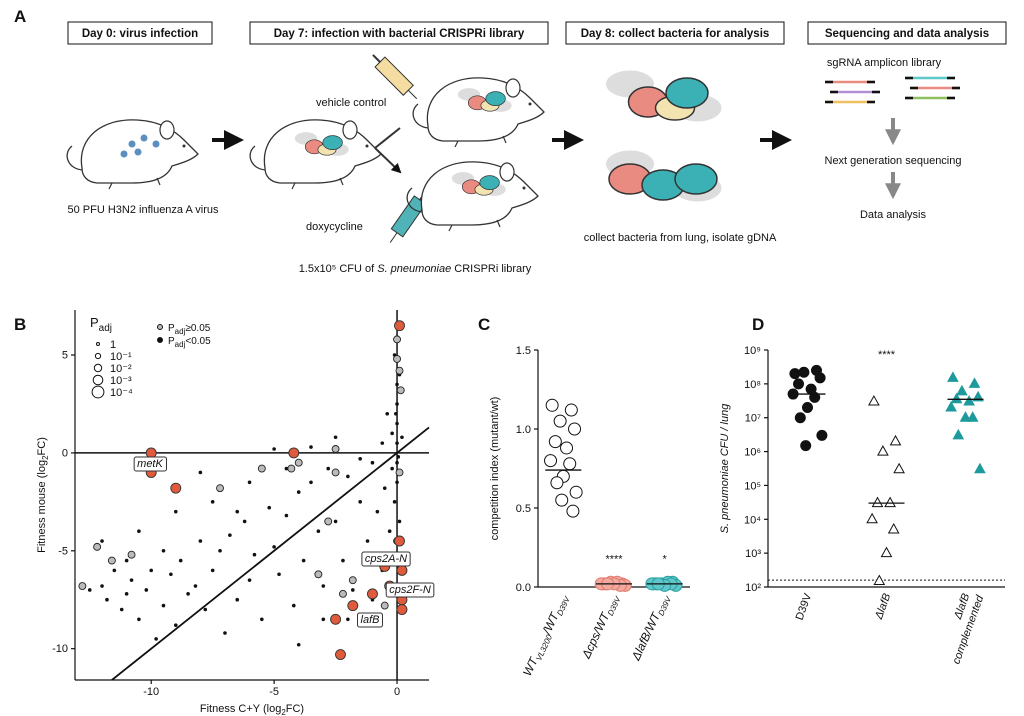  What do you see at coordinates (63, 551) in the screenshot?
I see `y-tick-label: -5` at bounding box center [63, 551].